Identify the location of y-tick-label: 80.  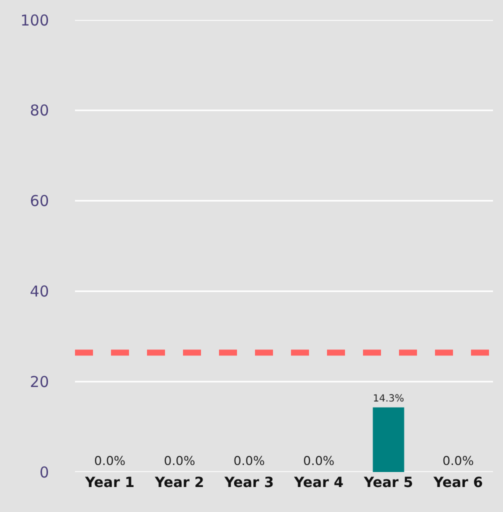
(39, 111).